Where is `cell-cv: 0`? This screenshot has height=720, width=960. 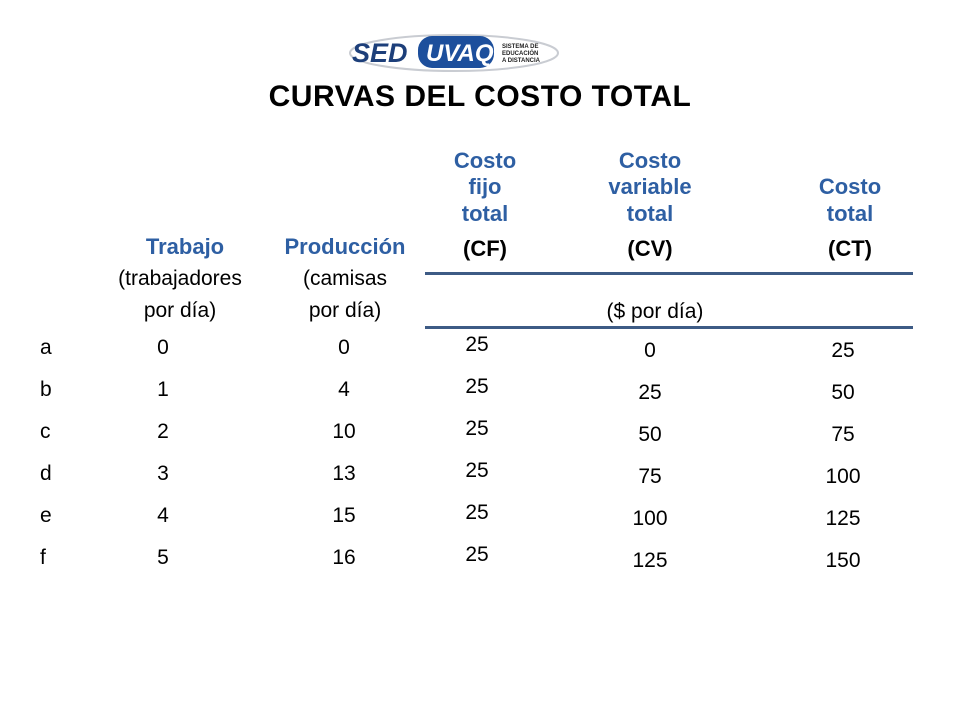 cell-cv: 0 is located at coordinates (650, 350).